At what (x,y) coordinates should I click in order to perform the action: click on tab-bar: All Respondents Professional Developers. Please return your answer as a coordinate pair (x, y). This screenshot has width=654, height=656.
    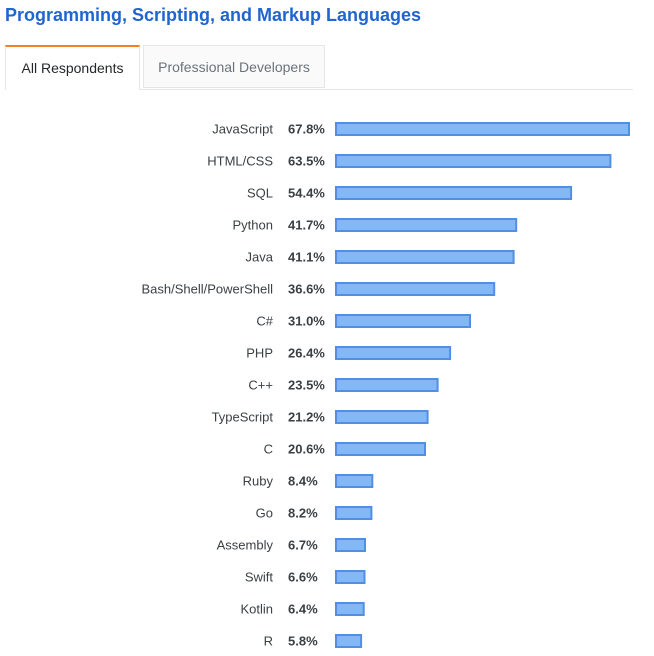
    Looking at the image, I should click on (319, 67).